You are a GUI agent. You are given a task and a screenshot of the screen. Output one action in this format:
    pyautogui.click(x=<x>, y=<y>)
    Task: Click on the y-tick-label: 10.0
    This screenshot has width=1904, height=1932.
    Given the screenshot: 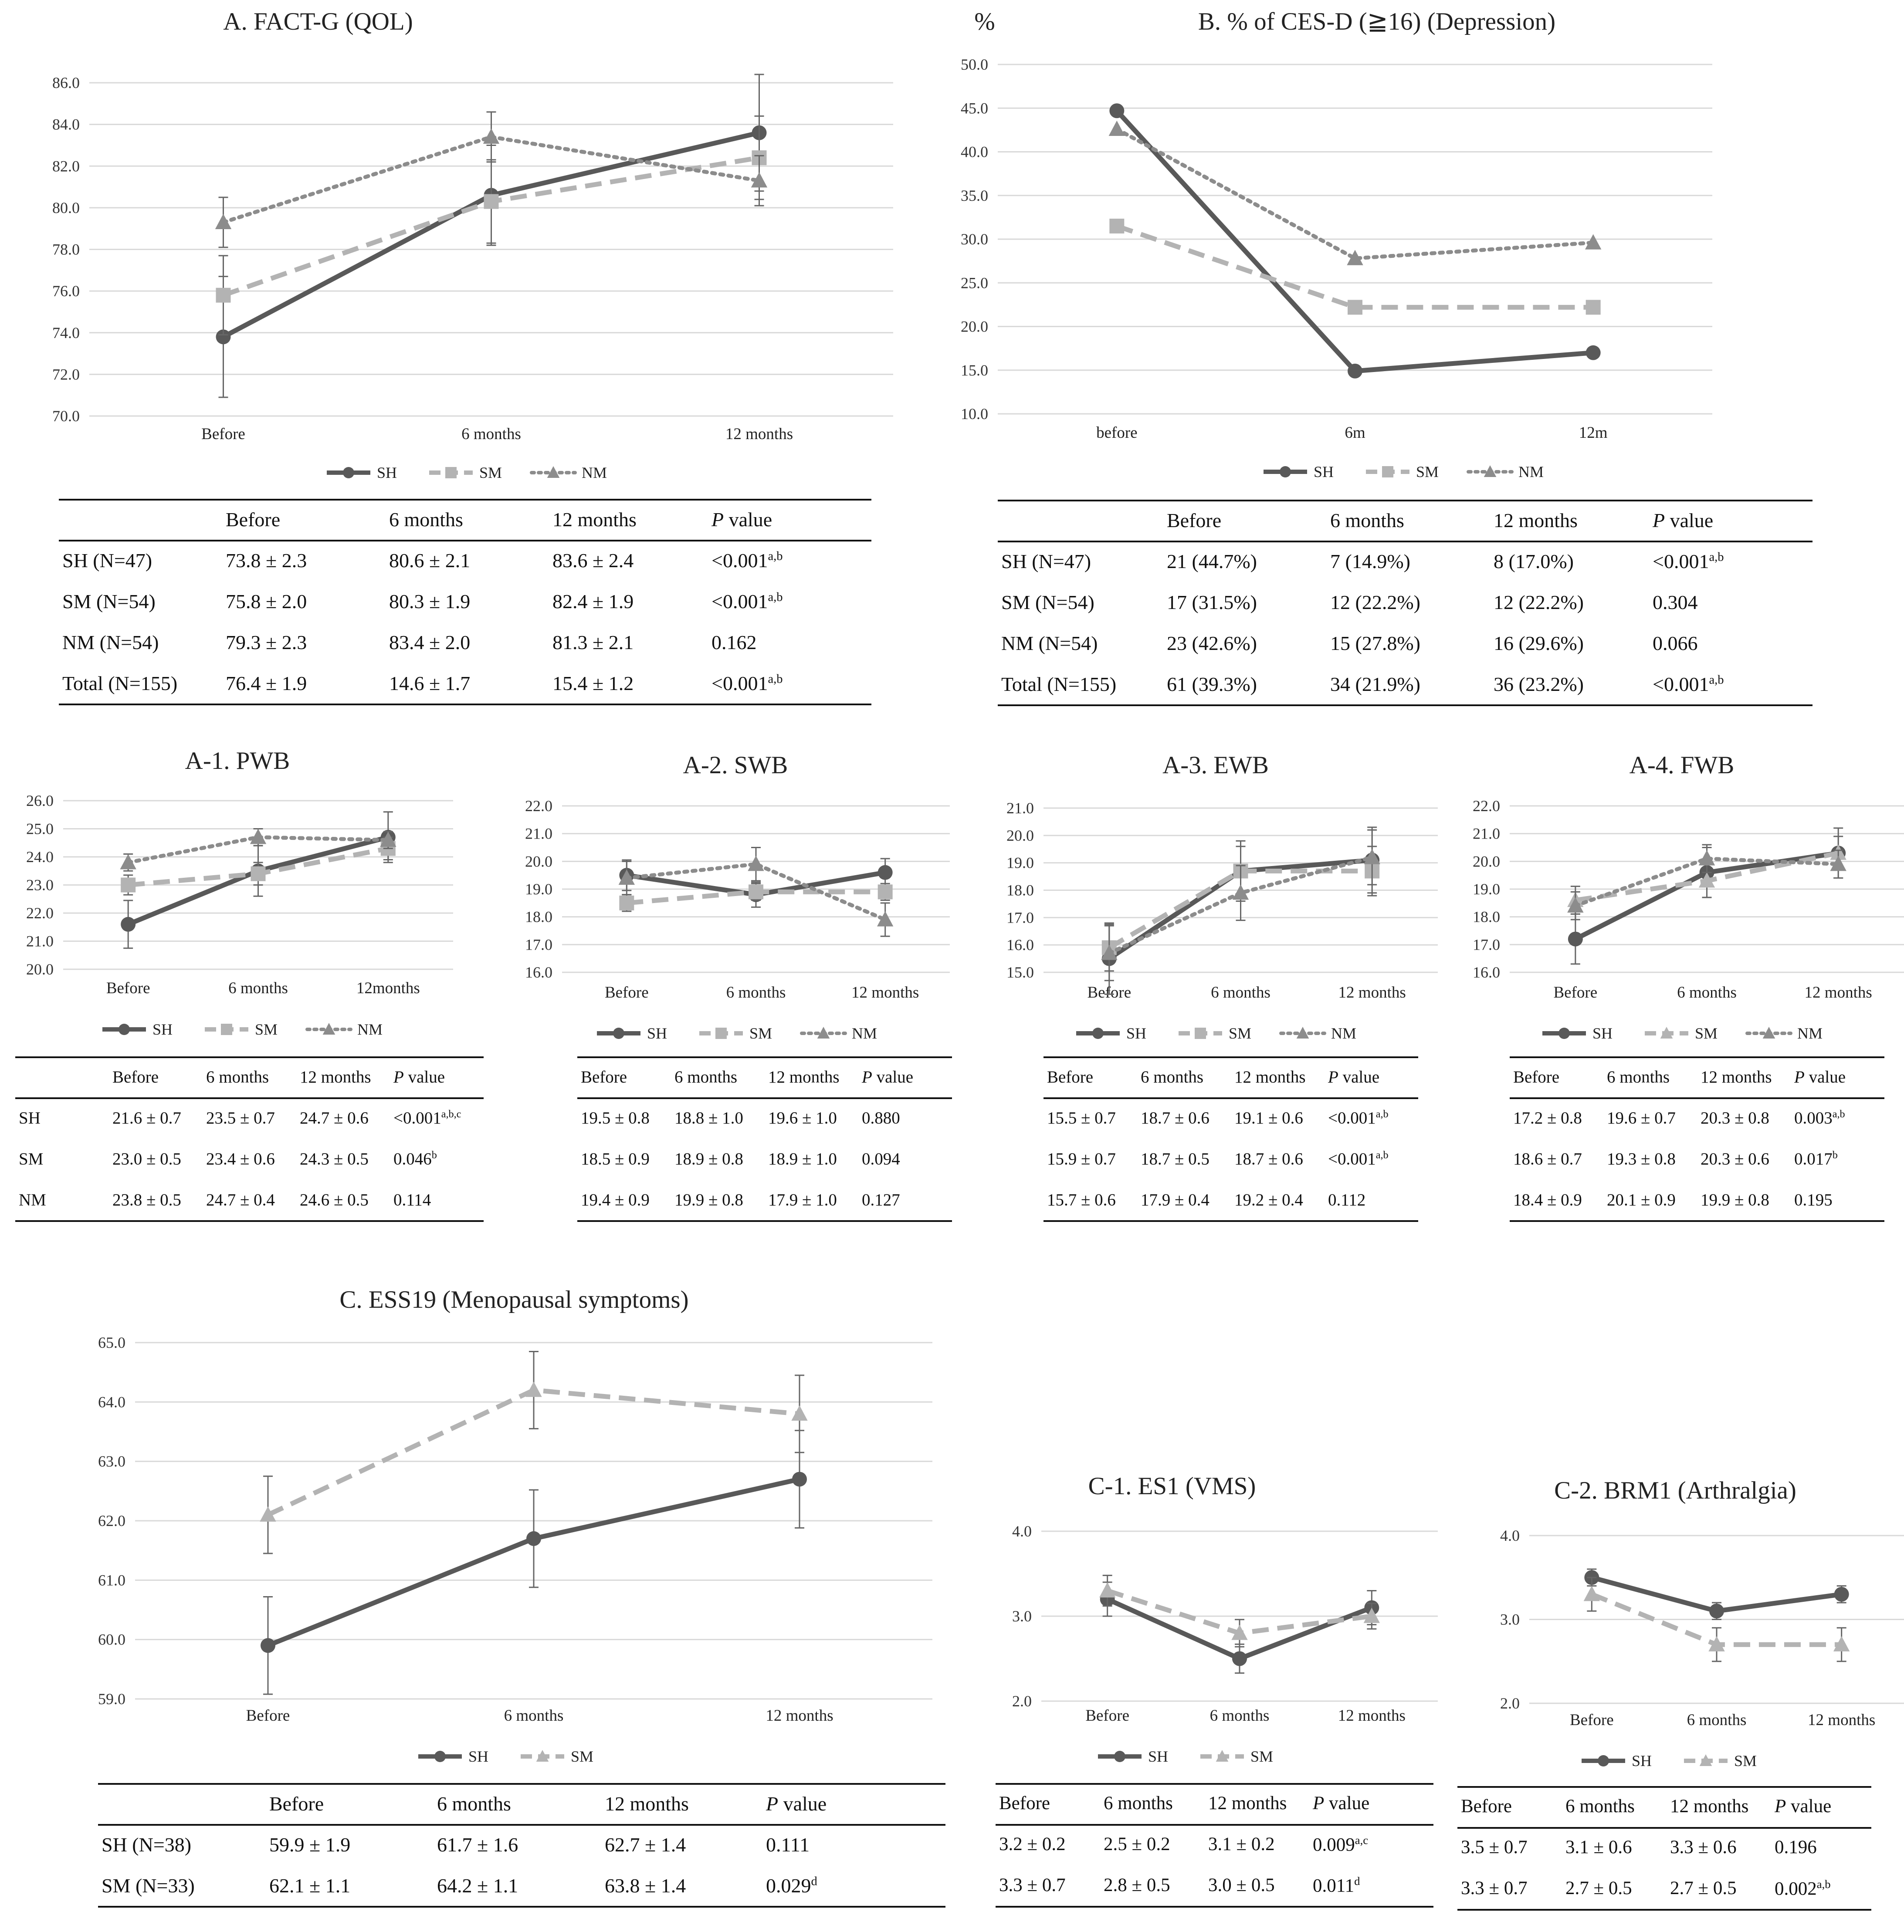 What is the action you would take?
    pyautogui.click(x=974, y=414)
    